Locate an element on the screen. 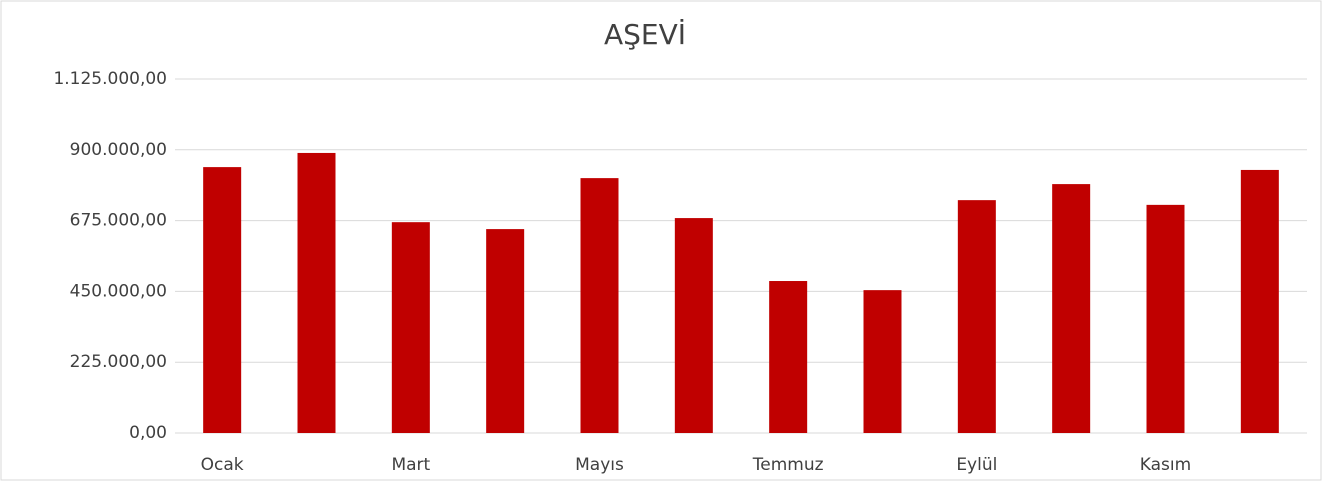 This screenshot has height=485, width=1322. x-tick-label: Mayıs is located at coordinates (599, 465).